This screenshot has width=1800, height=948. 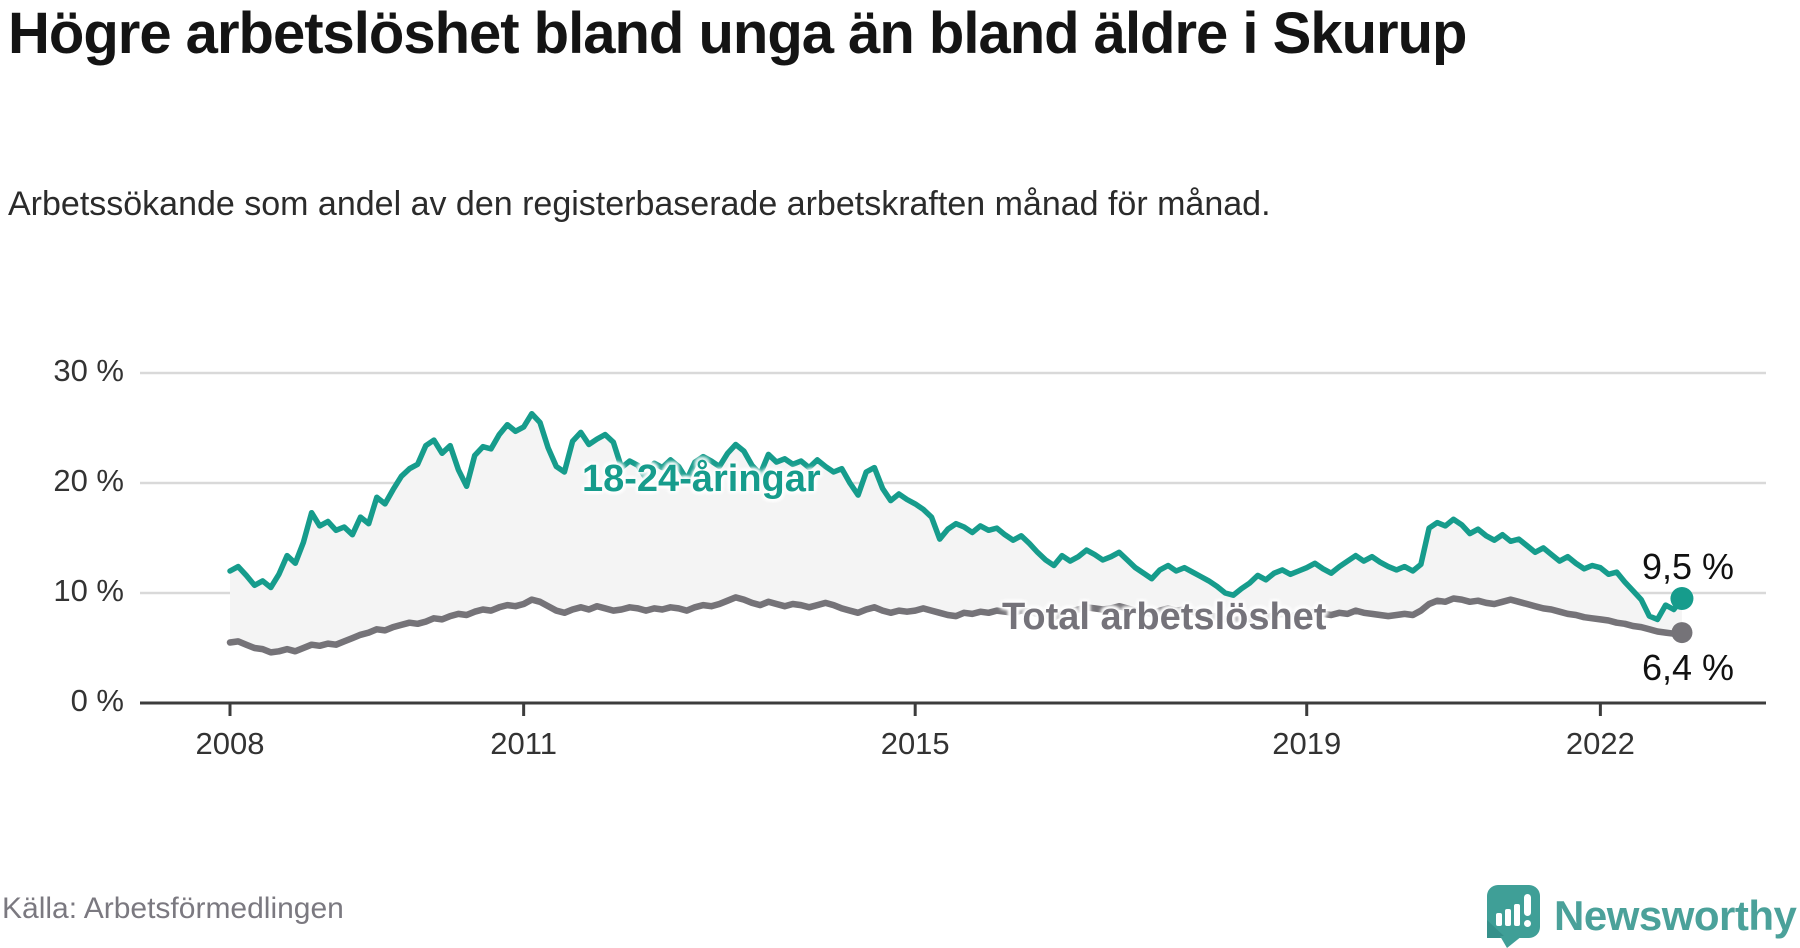 What do you see at coordinates (1682, 633) in the screenshot?
I see `total-end-dot` at bounding box center [1682, 633].